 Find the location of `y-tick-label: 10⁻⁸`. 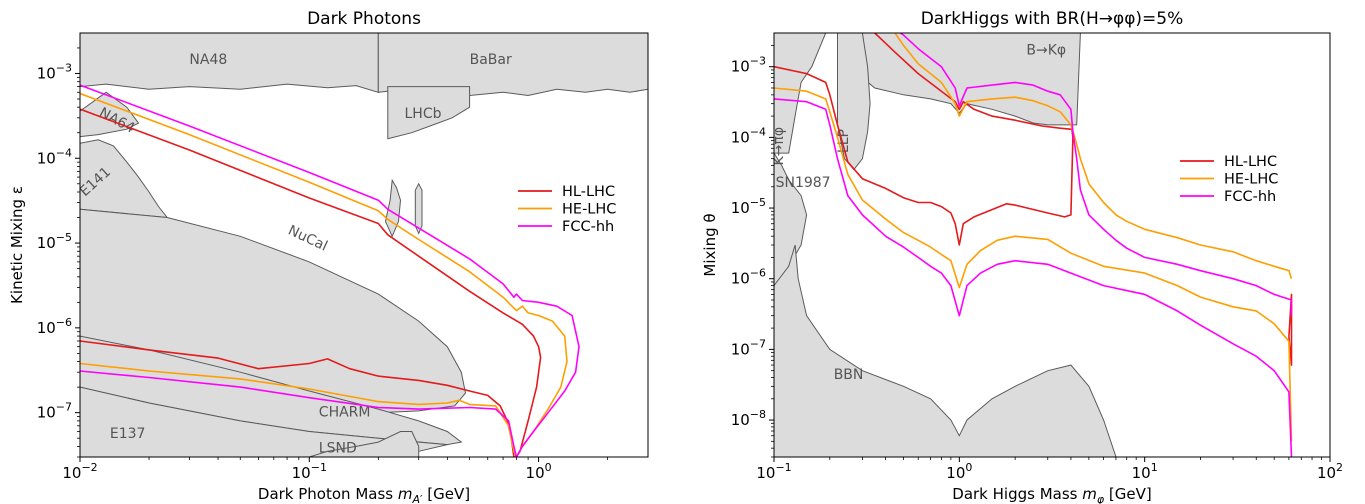

y-tick-label: 10⁻⁸ is located at coordinates (748, 418).